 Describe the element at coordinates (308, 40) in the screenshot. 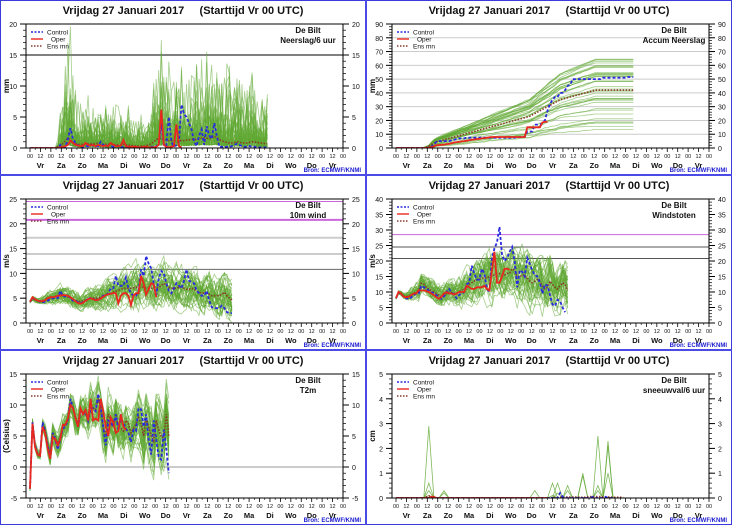

I see `variable-label: Neerslag/6 uur` at that location.